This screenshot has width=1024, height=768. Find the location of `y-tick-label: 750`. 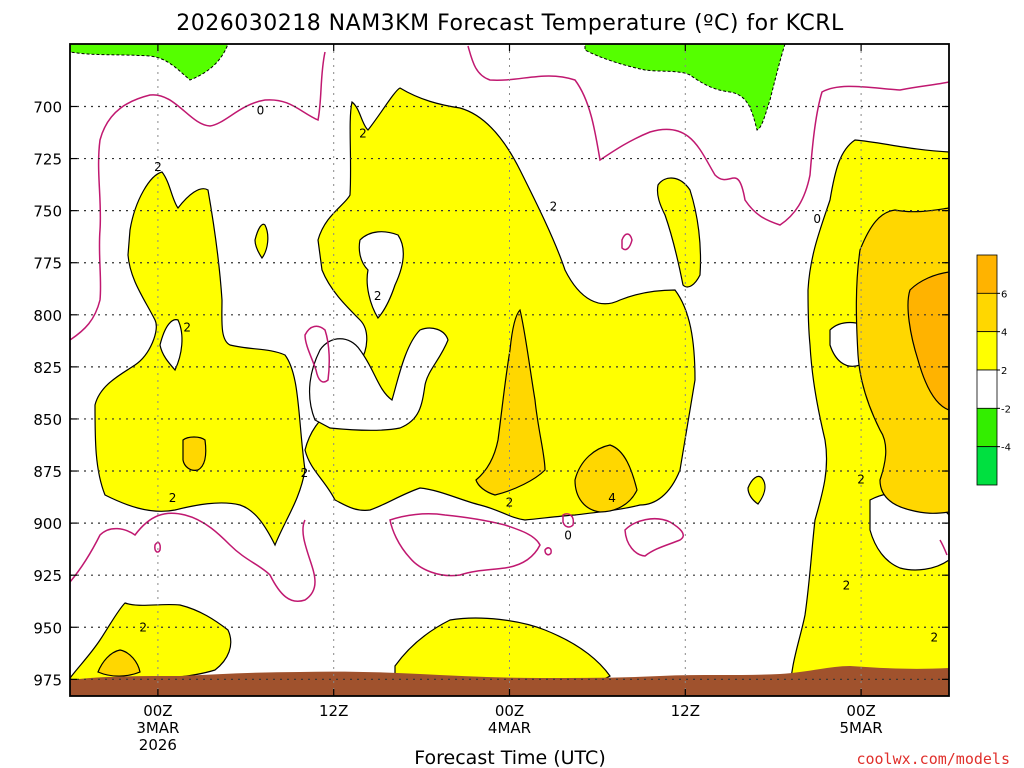

y-tick-label: 750 is located at coordinates (47, 212).